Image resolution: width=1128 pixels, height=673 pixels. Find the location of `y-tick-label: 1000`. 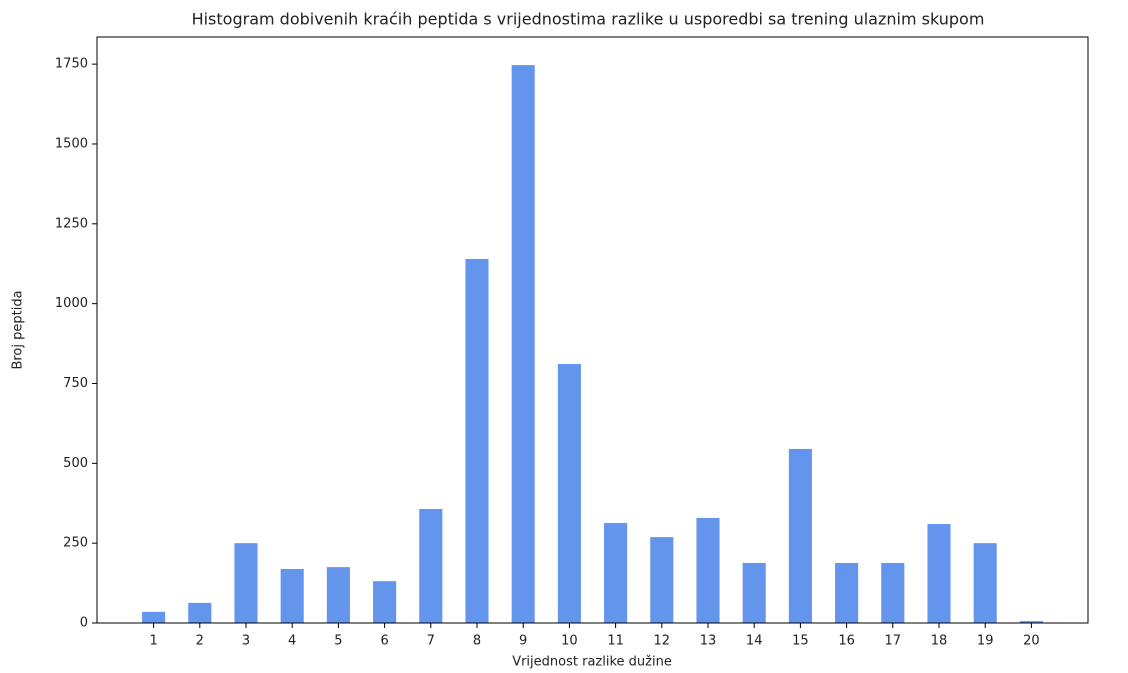

y-tick-label: 1000 is located at coordinates (71, 303).